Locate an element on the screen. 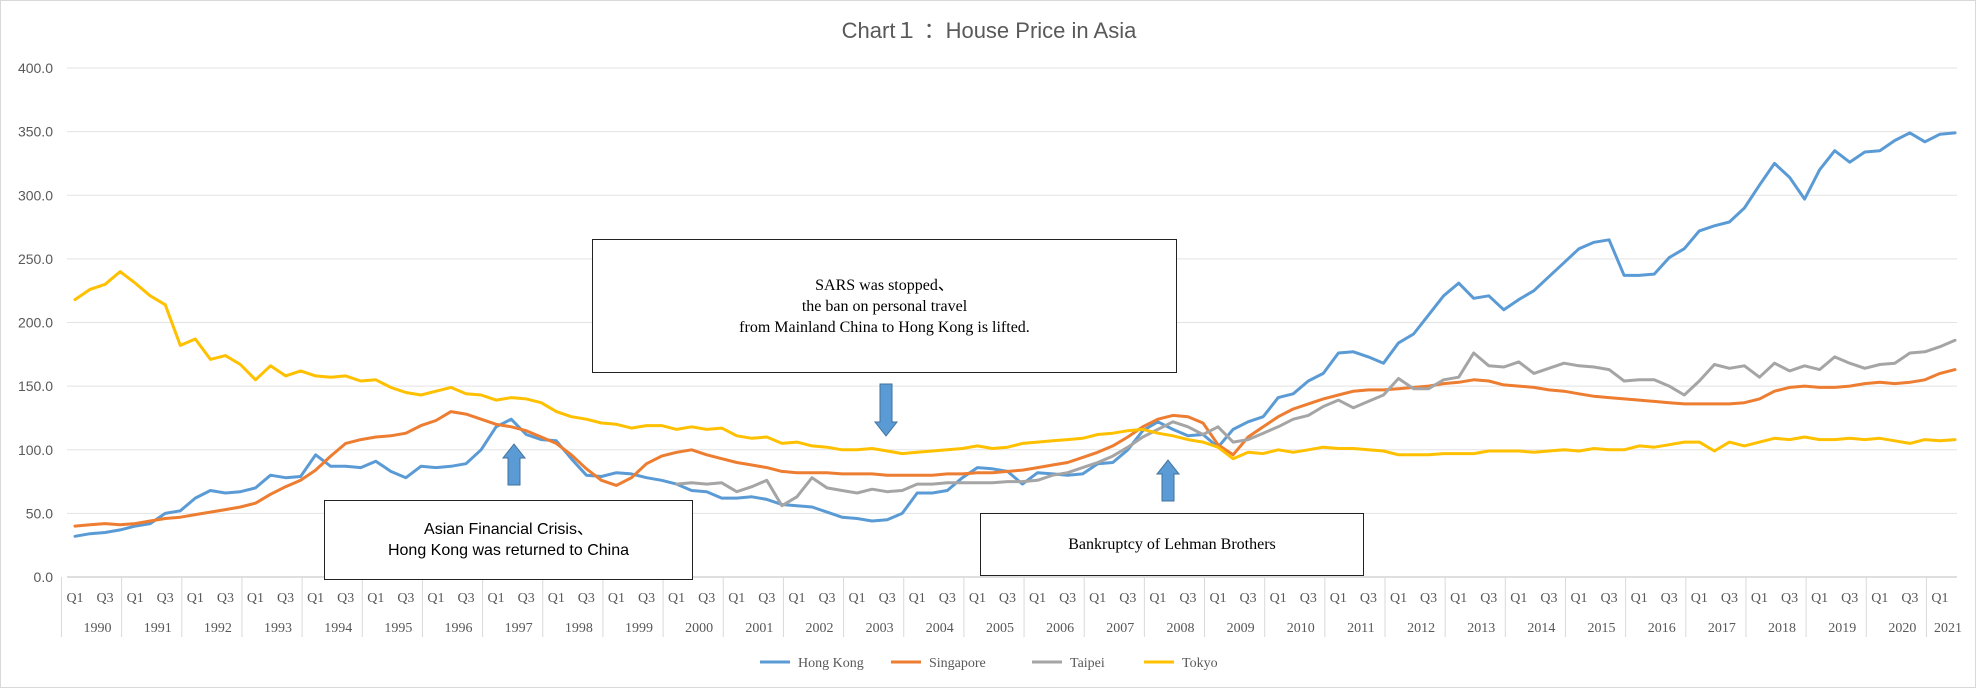 This screenshot has height=689, width=1976. arrow-asian-crisis is located at coordinates (514, 464).